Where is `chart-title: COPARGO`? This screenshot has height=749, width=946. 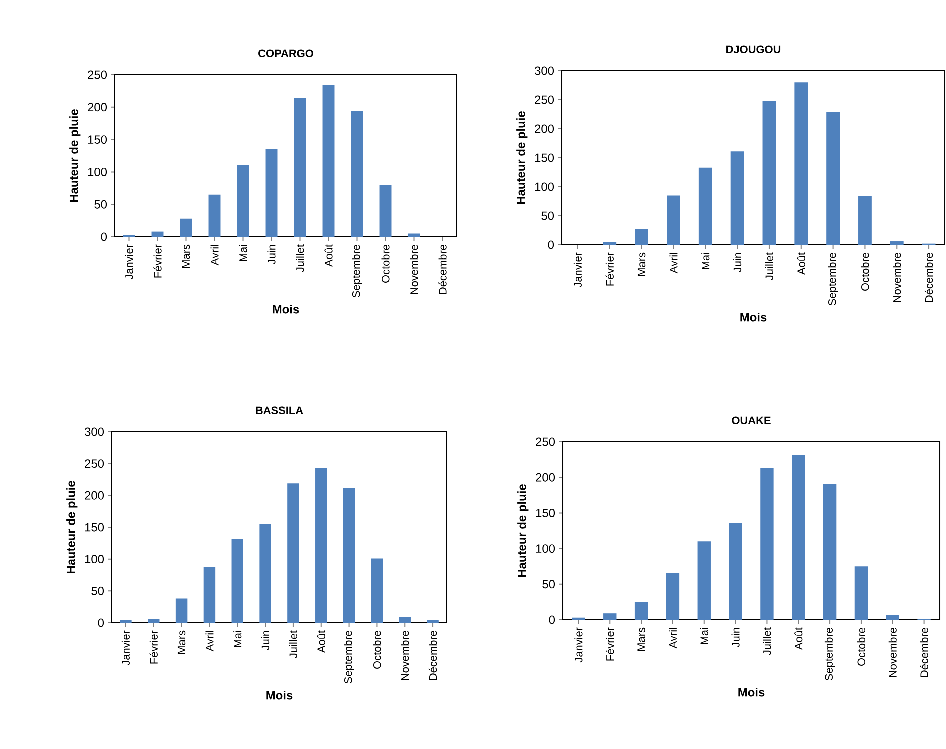 chart-title: COPARGO is located at coordinates (286, 54).